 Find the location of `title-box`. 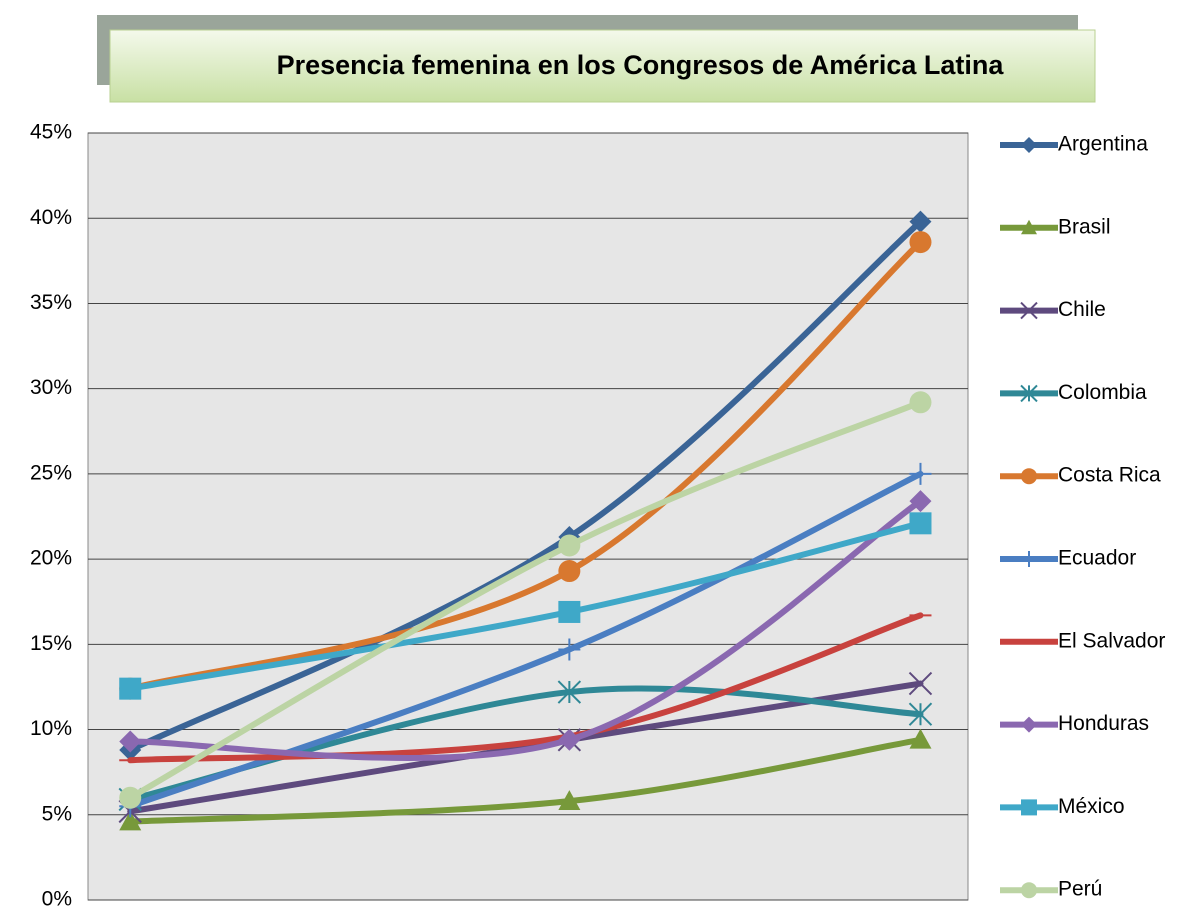

title-box is located at coordinates (602, 66).